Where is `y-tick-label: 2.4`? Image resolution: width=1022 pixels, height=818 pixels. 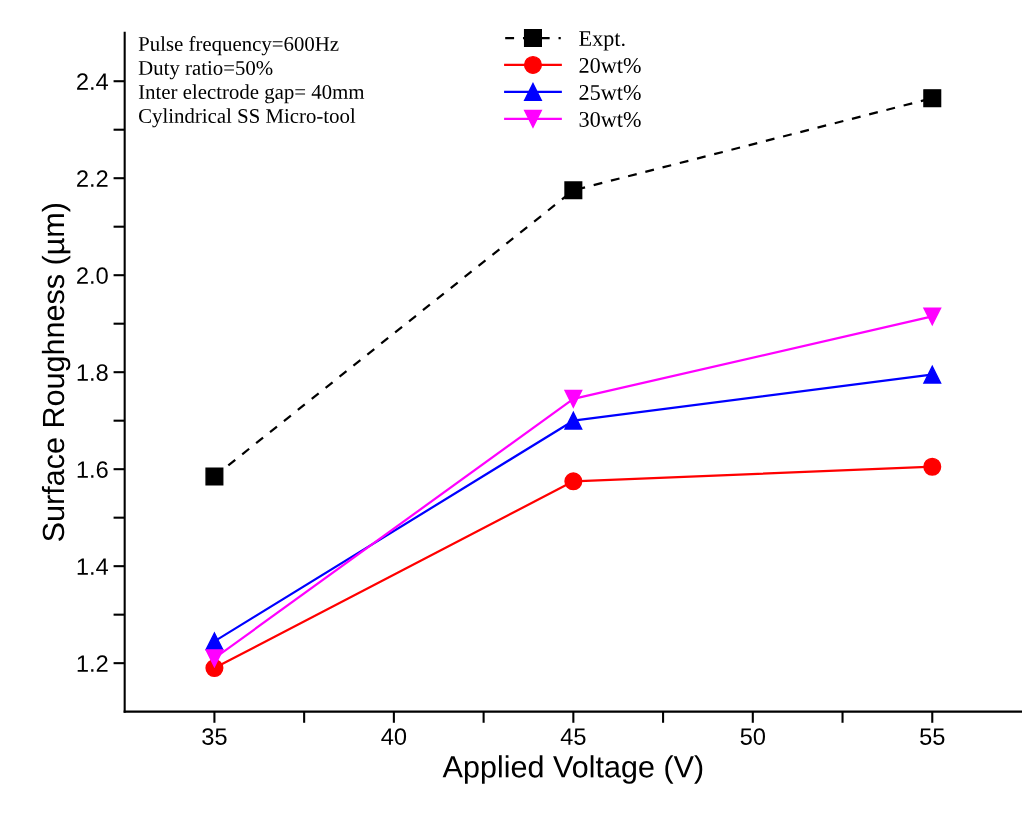
y-tick-label: 2.4 is located at coordinates (93, 81).